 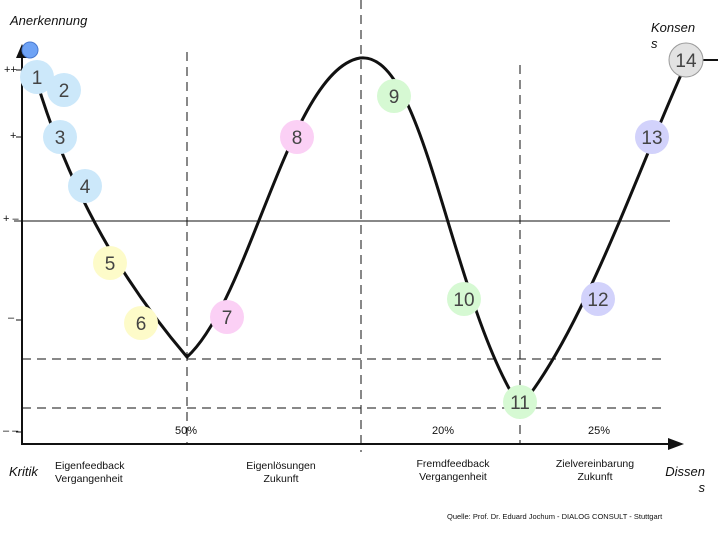 What do you see at coordinates (676, 444) in the screenshot?
I see `x-axis-arrow` at bounding box center [676, 444].